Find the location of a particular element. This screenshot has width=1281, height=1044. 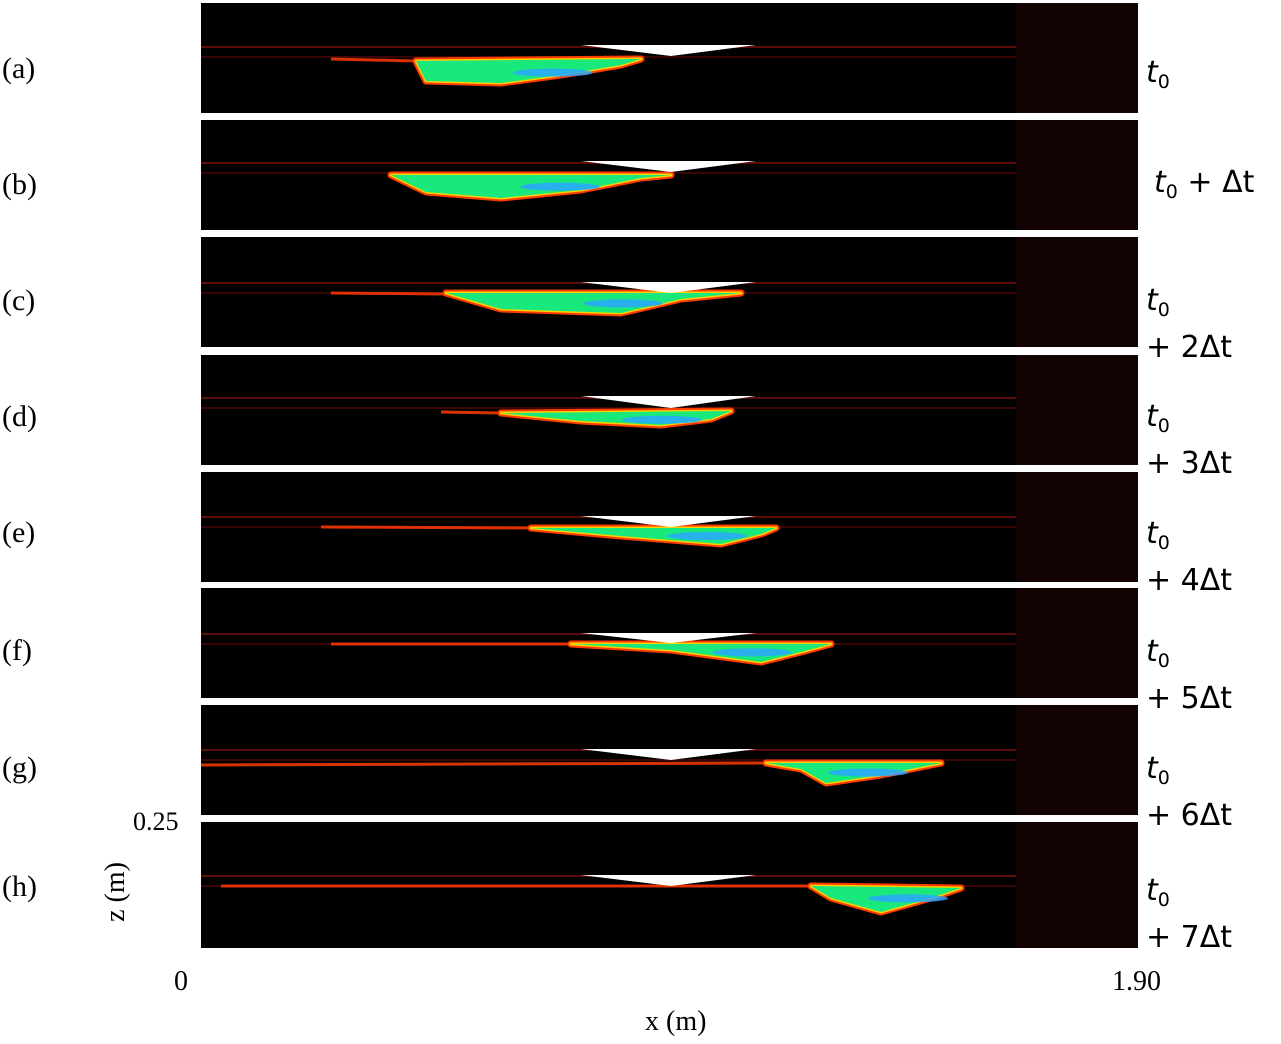

z-axis-label: z (m) is located at coordinates (115, 892).